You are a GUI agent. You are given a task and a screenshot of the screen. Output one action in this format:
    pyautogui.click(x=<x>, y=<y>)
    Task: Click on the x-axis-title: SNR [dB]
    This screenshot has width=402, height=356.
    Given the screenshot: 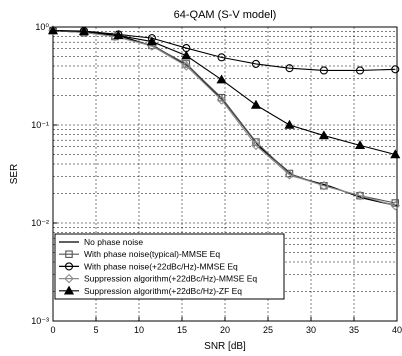 What is the action you would take?
    pyautogui.click(x=225, y=346)
    